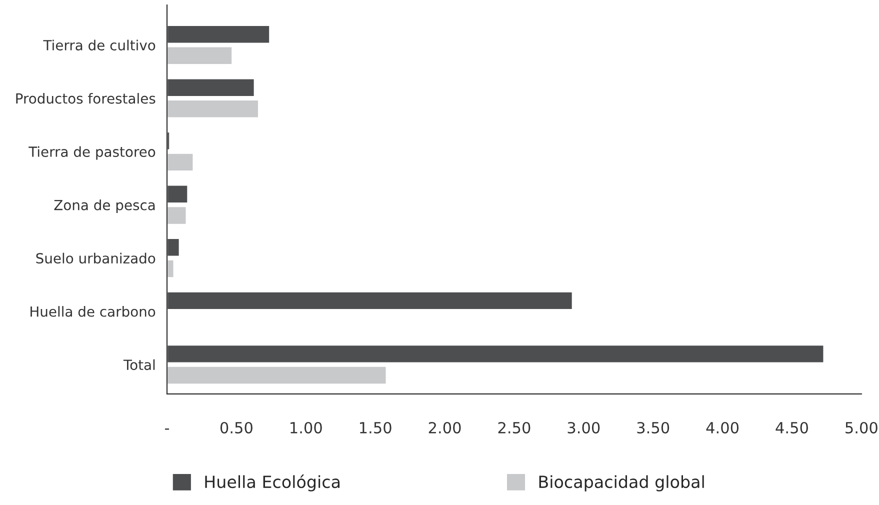  Describe the element at coordinates (92, 153) in the screenshot. I see `y-tick-label: Tierra de pastoreo` at that location.